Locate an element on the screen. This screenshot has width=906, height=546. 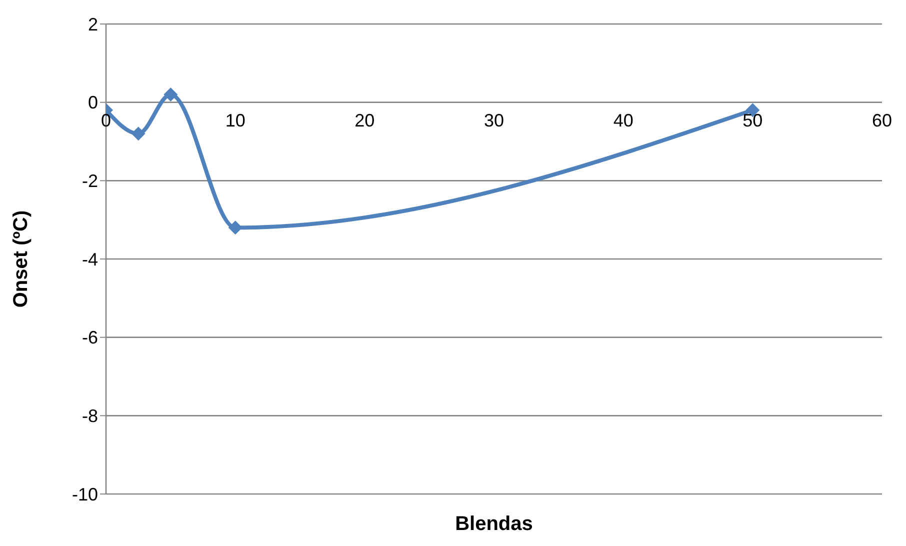
x-tick-label: 20 is located at coordinates (364, 120).